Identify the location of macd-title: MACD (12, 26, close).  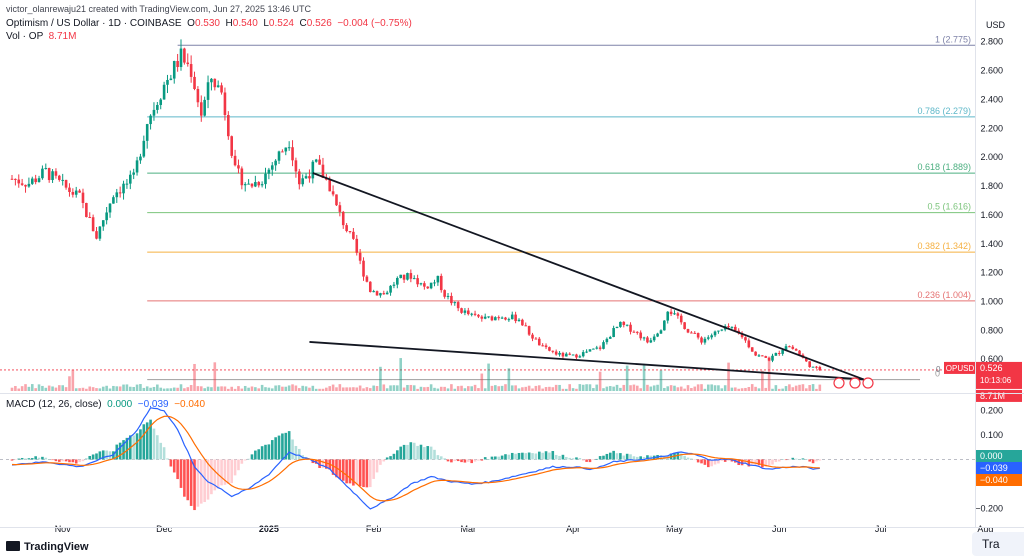
(54, 404).